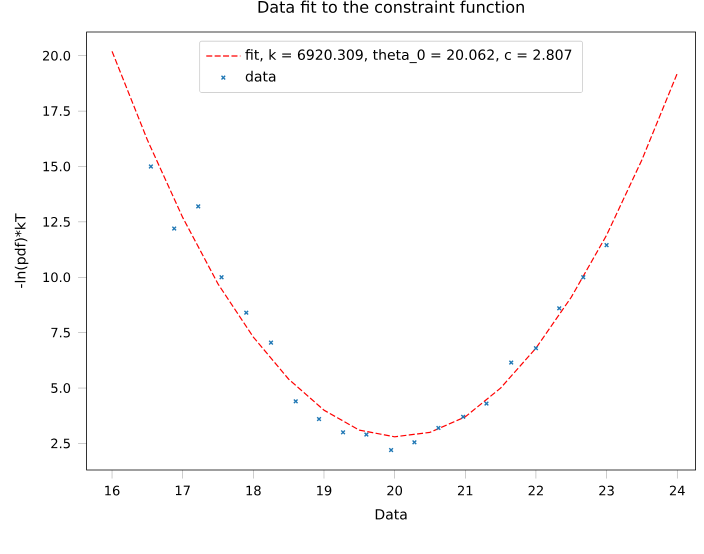 The image size is (704, 554). Describe the element at coordinates (535, 491) in the screenshot. I see `x-tick-label: 22` at that location.